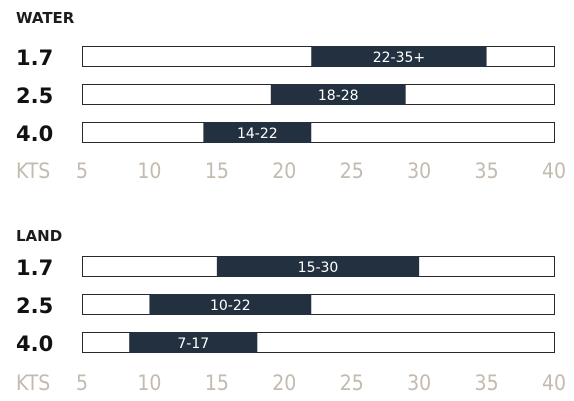 This screenshot has height=401, width=574. What do you see at coordinates (45, 18) in the screenshot?
I see `water-section-title: WATER` at bounding box center [45, 18].